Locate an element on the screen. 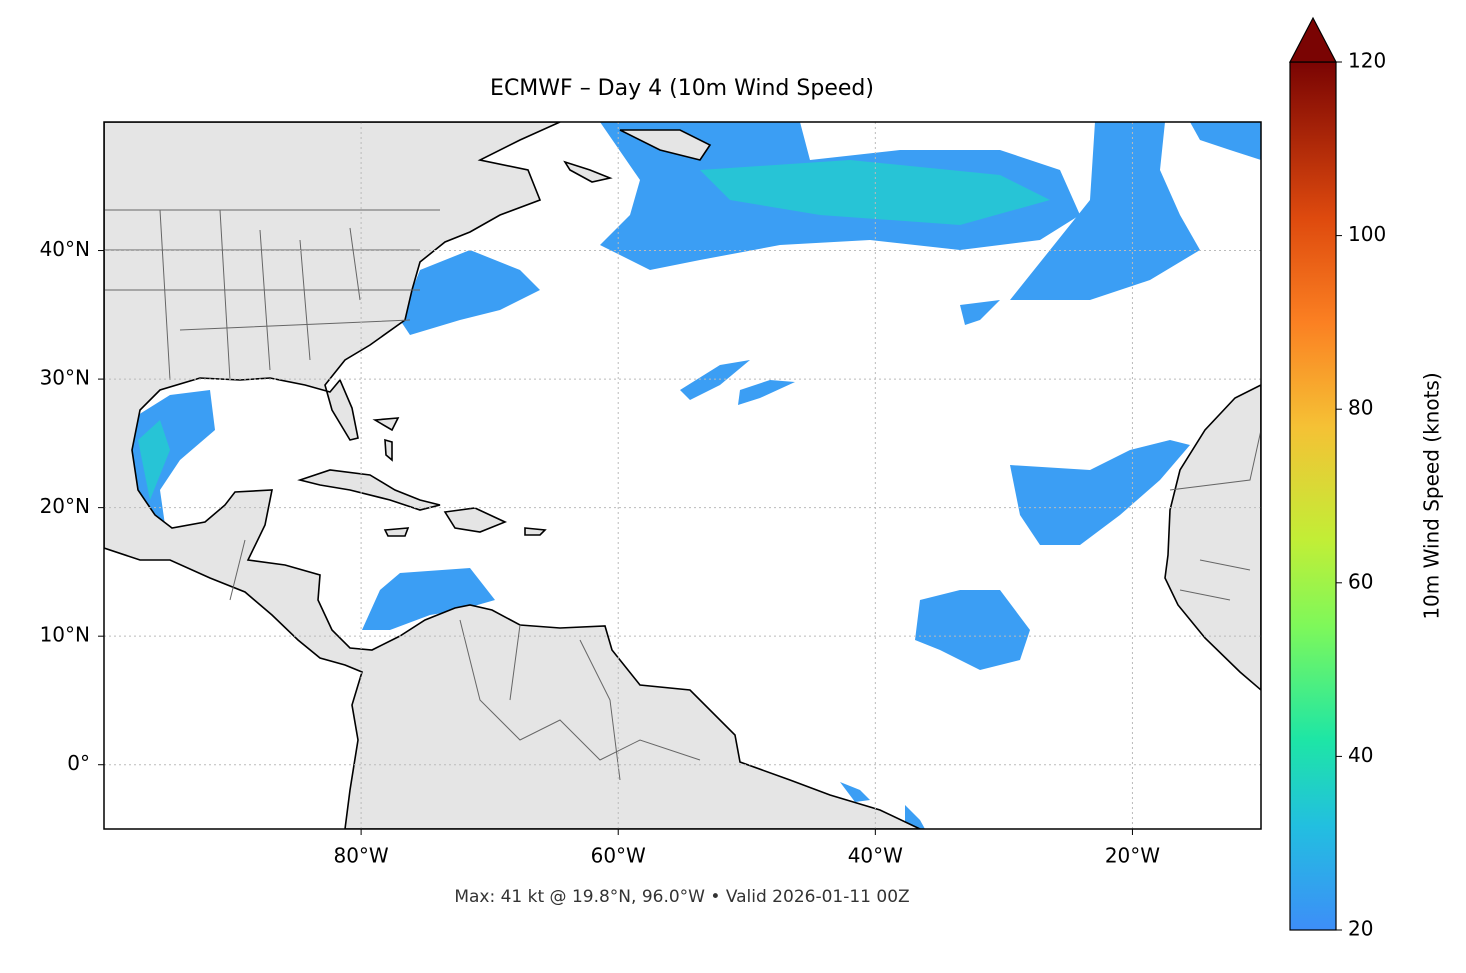 This screenshot has width=1466, height=973. colorbar is located at coordinates (1313, 496).